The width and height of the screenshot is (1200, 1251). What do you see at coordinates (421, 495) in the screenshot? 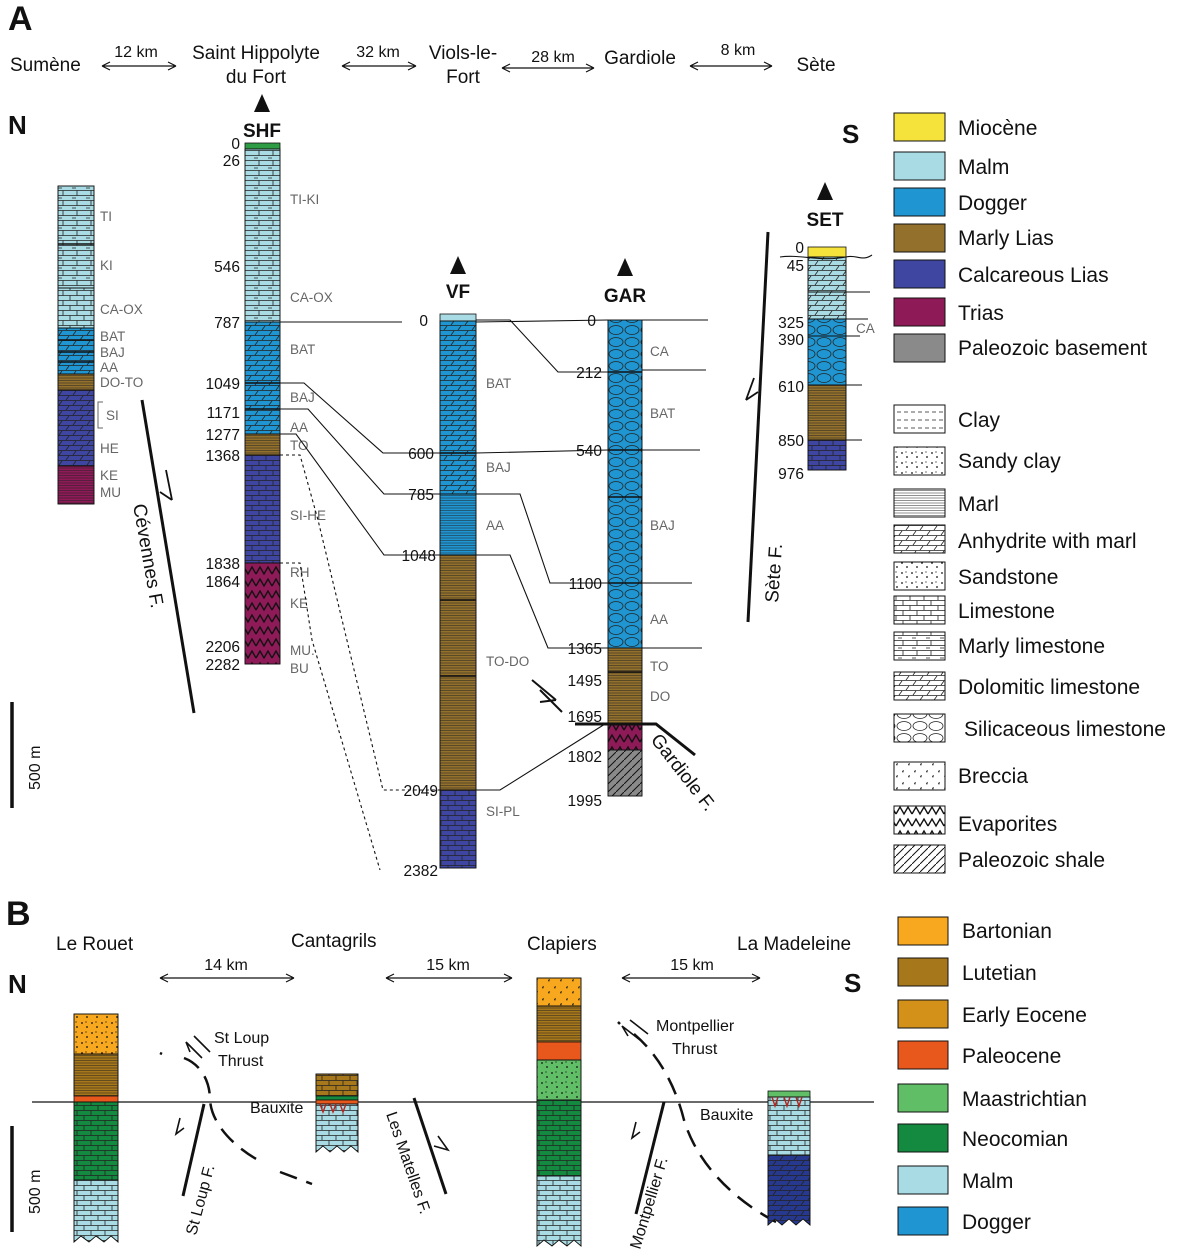
I see `depth-label: 785` at bounding box center [421, 495].